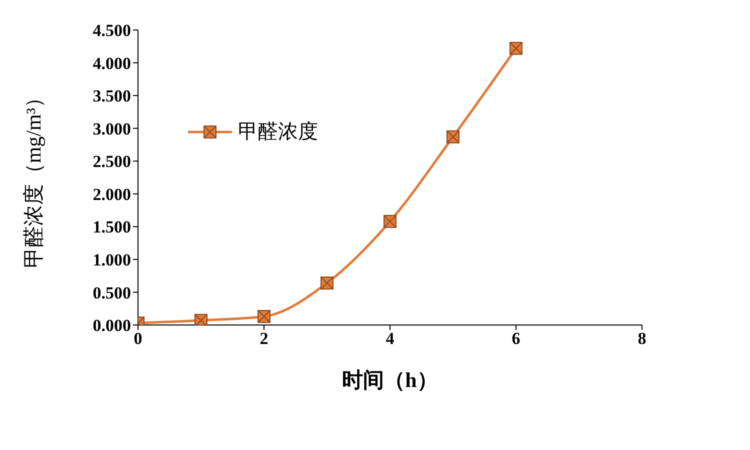 Image resolution: width=750 pixels, height=450 pixels. I want to click on x-tick-label: 6, so click(516, 338).